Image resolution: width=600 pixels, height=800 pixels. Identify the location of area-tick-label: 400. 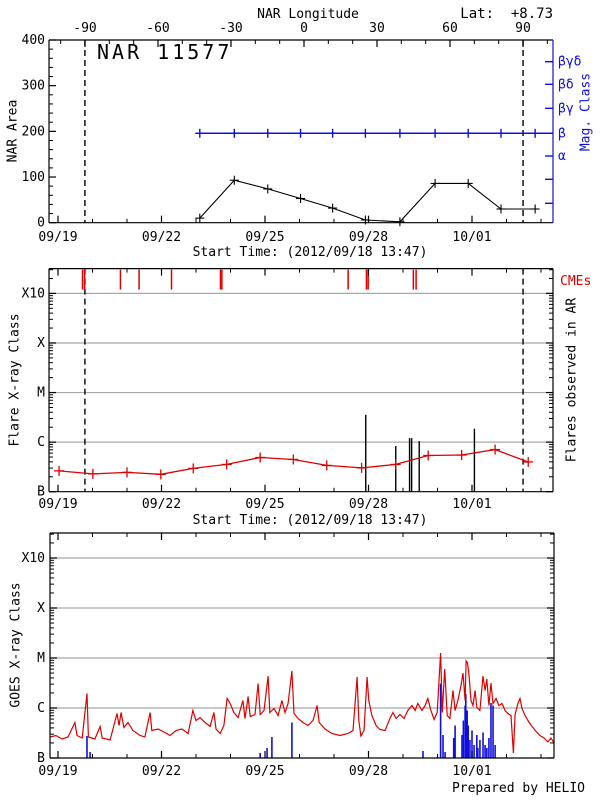
(33, 40).